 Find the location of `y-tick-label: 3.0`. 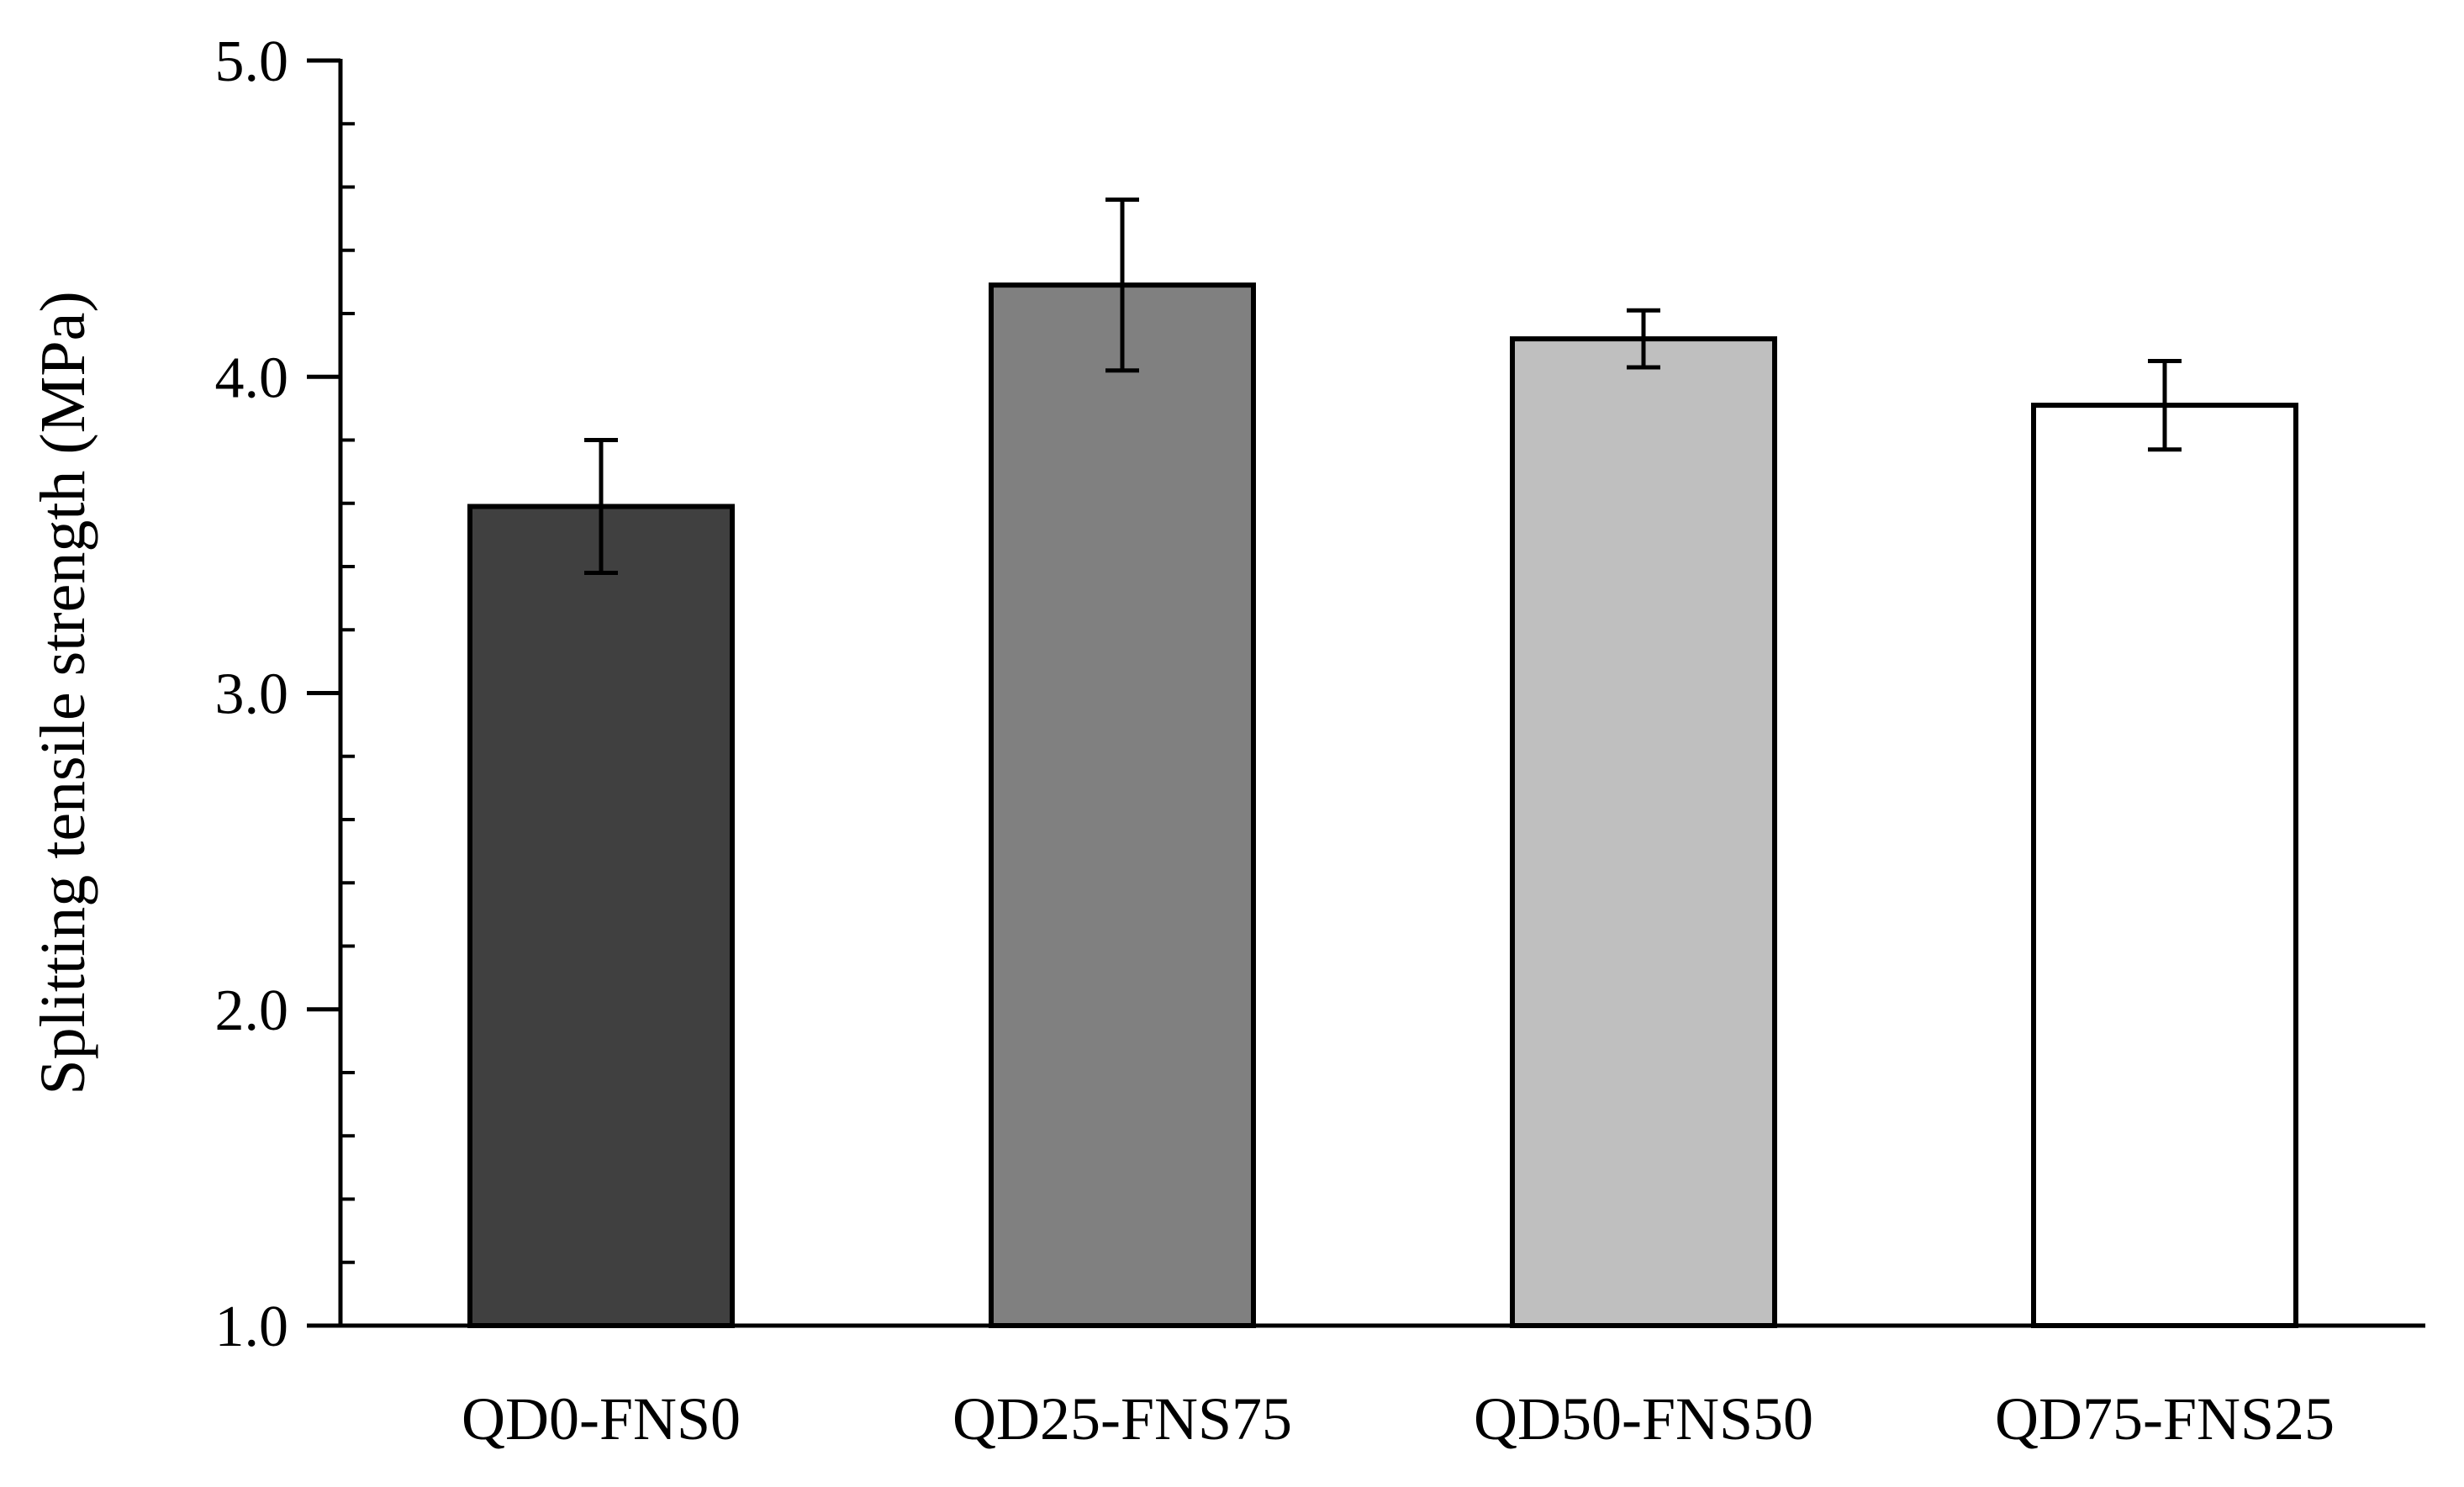

y-tick-label: 3.0 is located at coordinates (252, 695).